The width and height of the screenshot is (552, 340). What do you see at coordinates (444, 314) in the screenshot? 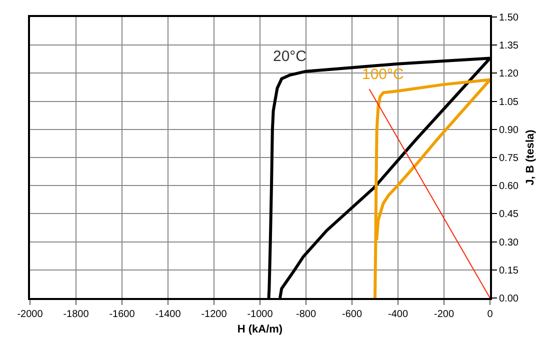
I see `x-tick-label: -200` at bounding box center [444, 314].